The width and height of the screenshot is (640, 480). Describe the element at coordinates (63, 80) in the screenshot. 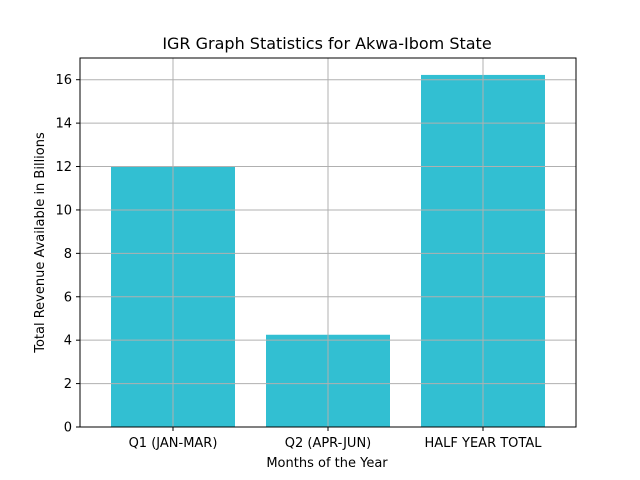

I see `y-tick-label: 16` at that location.